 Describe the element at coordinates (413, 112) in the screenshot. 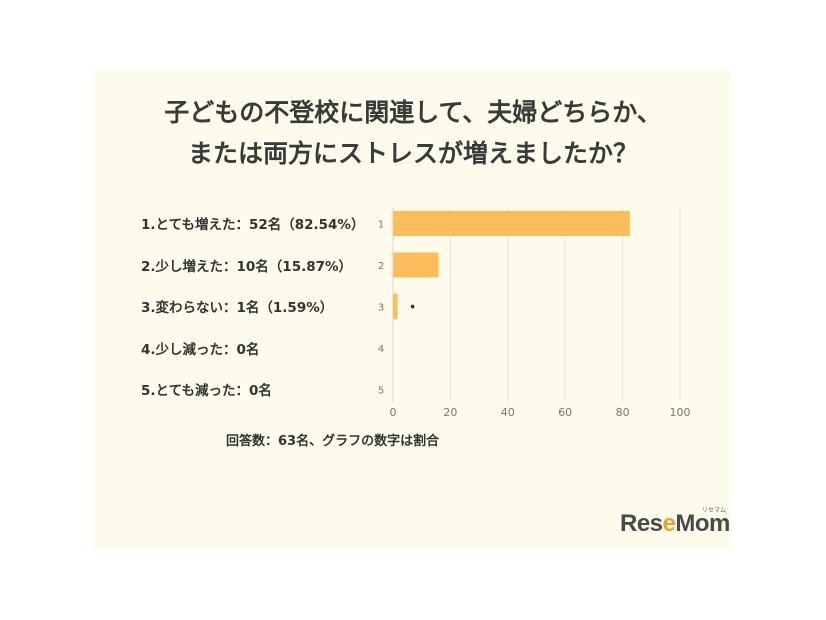

I see `title-line-1: 子どもの不登校に関連して、夫婦どちらか、` at that location.